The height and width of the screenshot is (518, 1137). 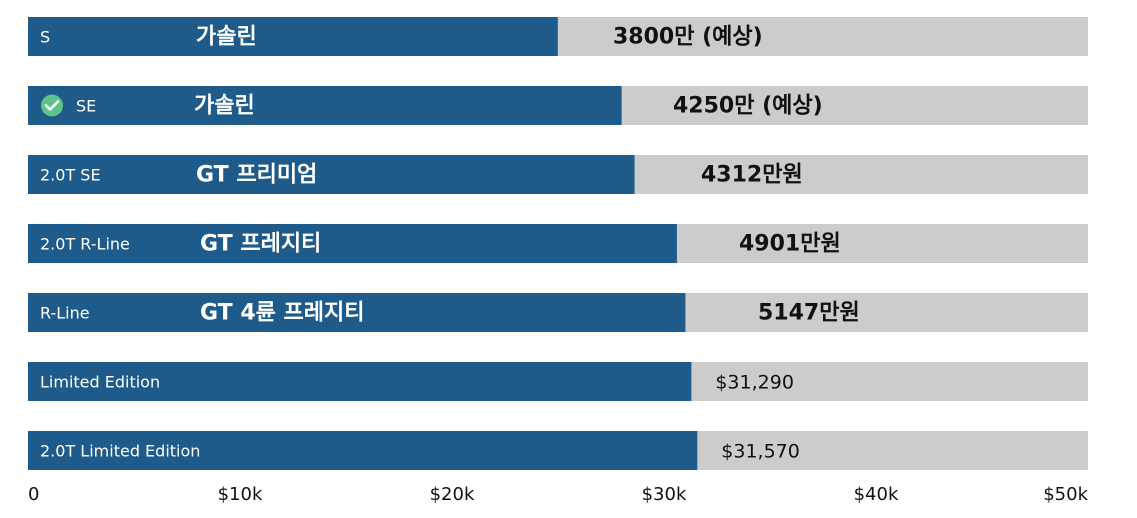 I want to click on bar-row: 2.0T Limited Edition $31,570, so click(x=558, y=450).